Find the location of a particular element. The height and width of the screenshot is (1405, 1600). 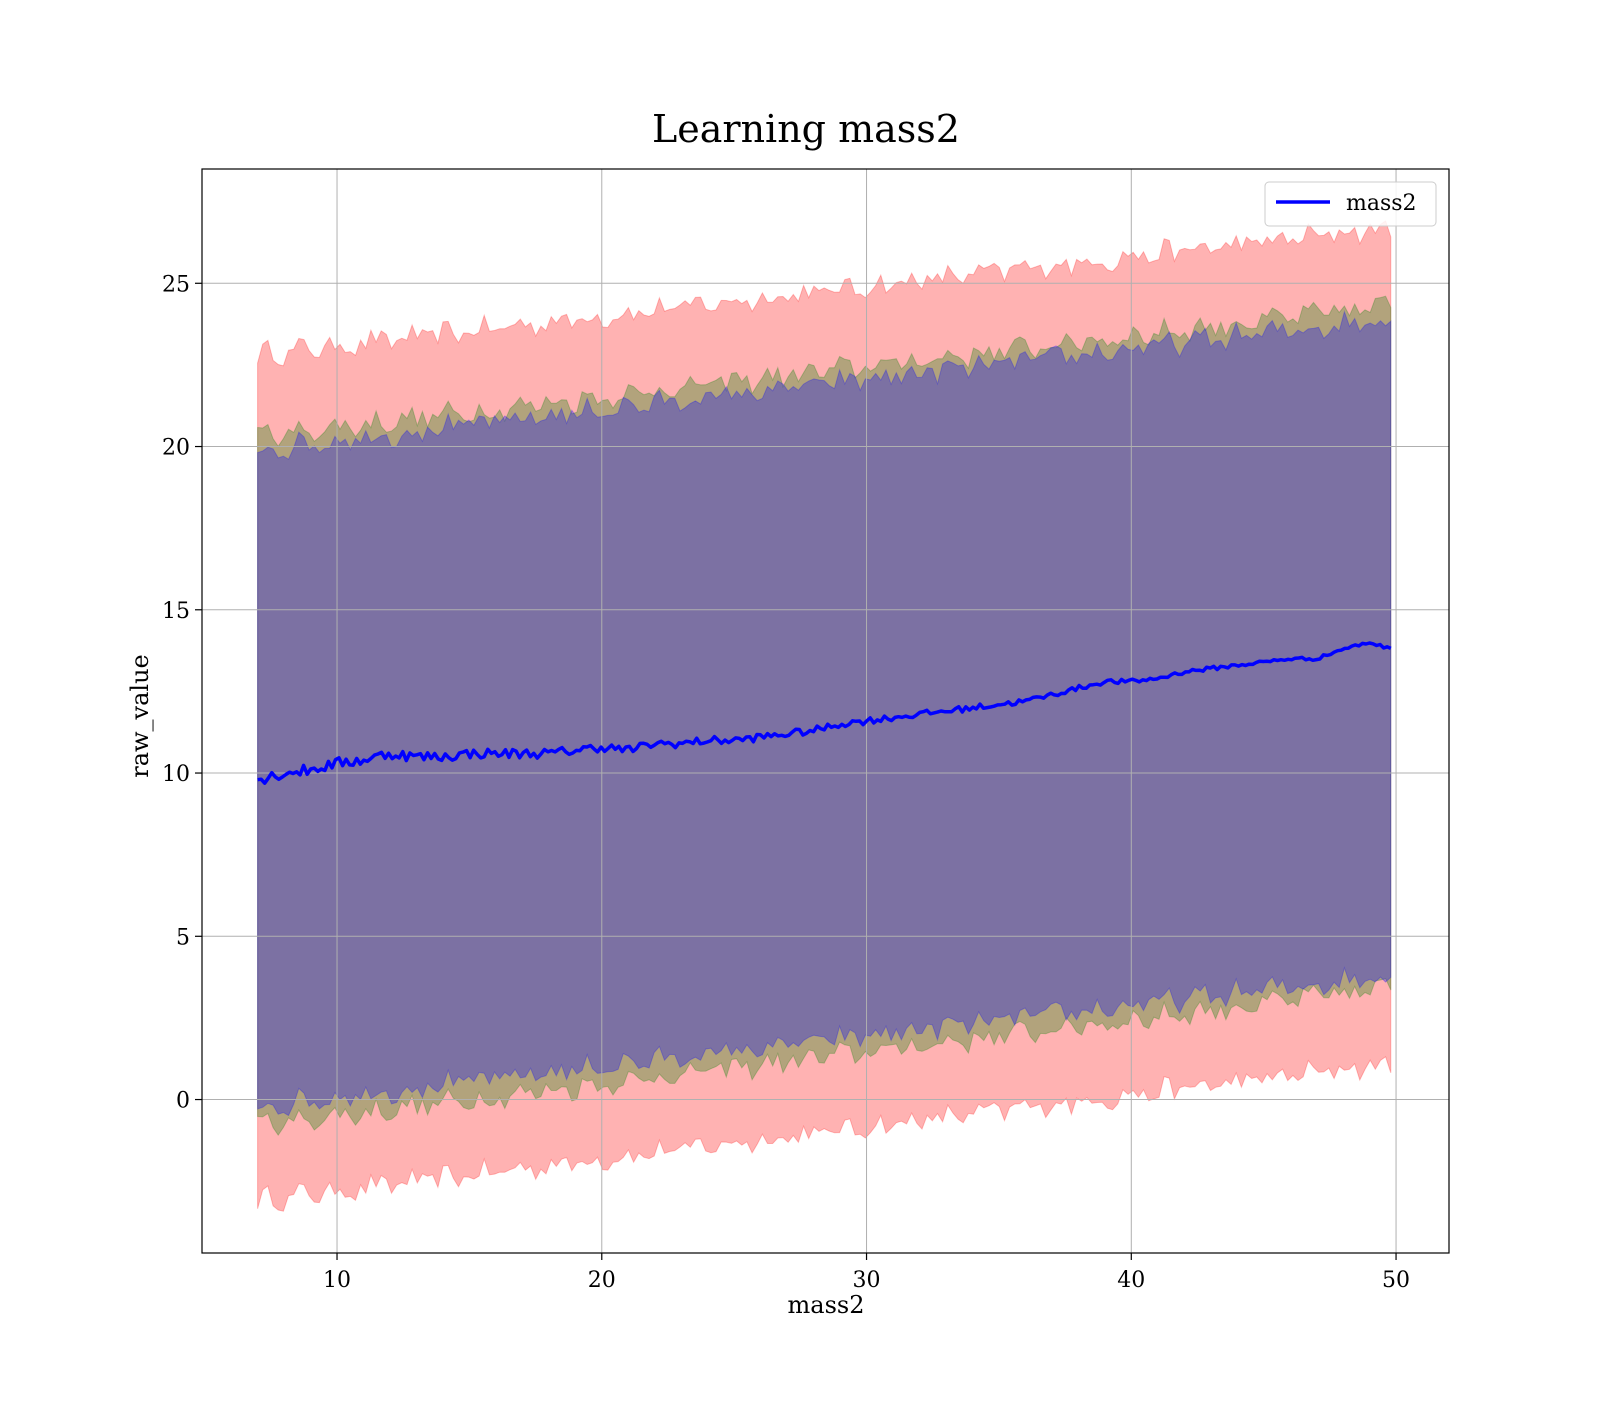

x-tick-label: 50 is located at coordinates (1396, 1280).